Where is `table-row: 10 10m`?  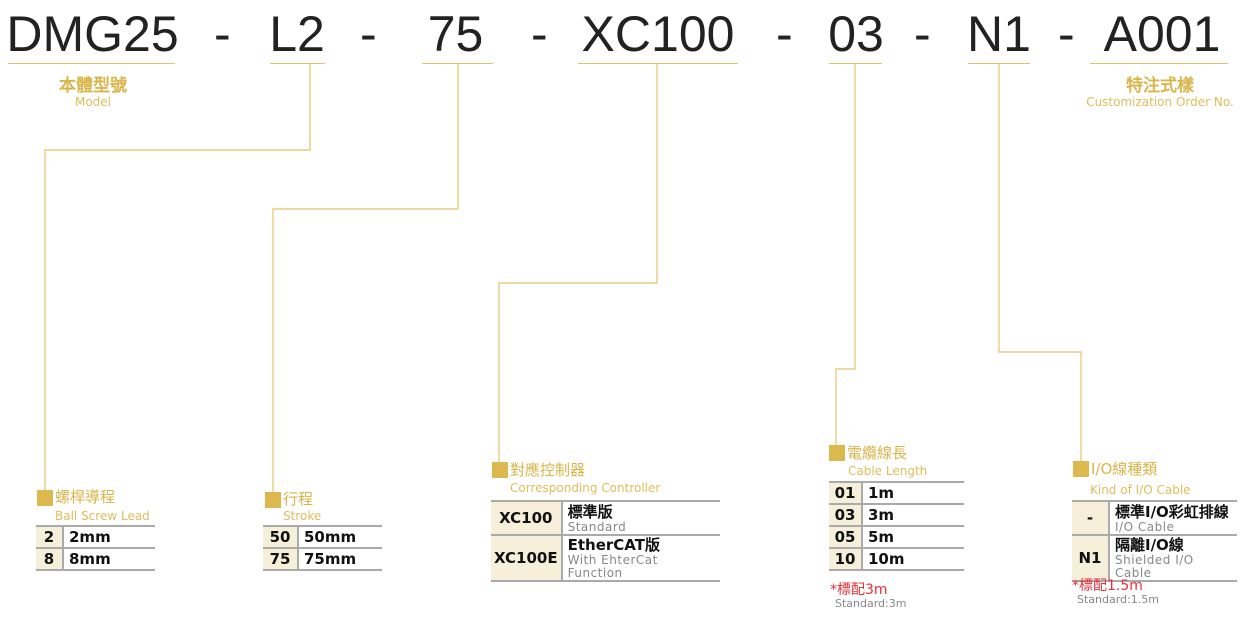 table-row: 10 10m is located at coordinates (896, 559).